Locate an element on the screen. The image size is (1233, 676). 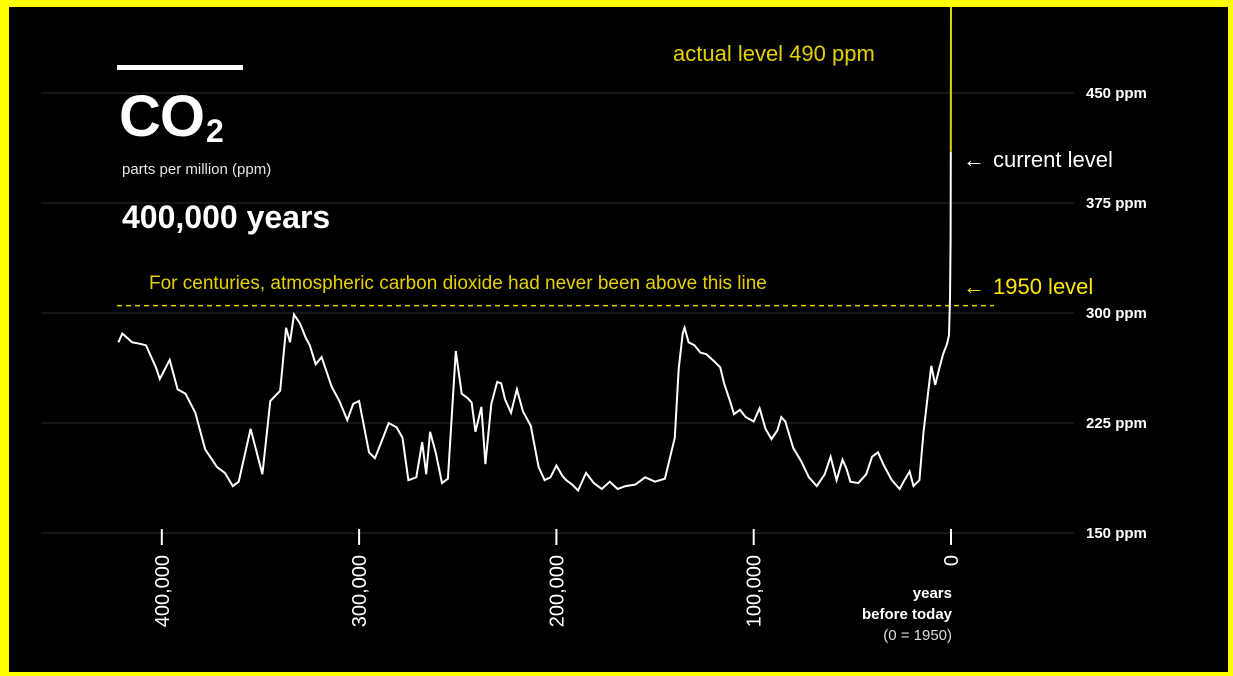
y-tick-label-450: 450 ppm is located at coordinates (1116, 93).